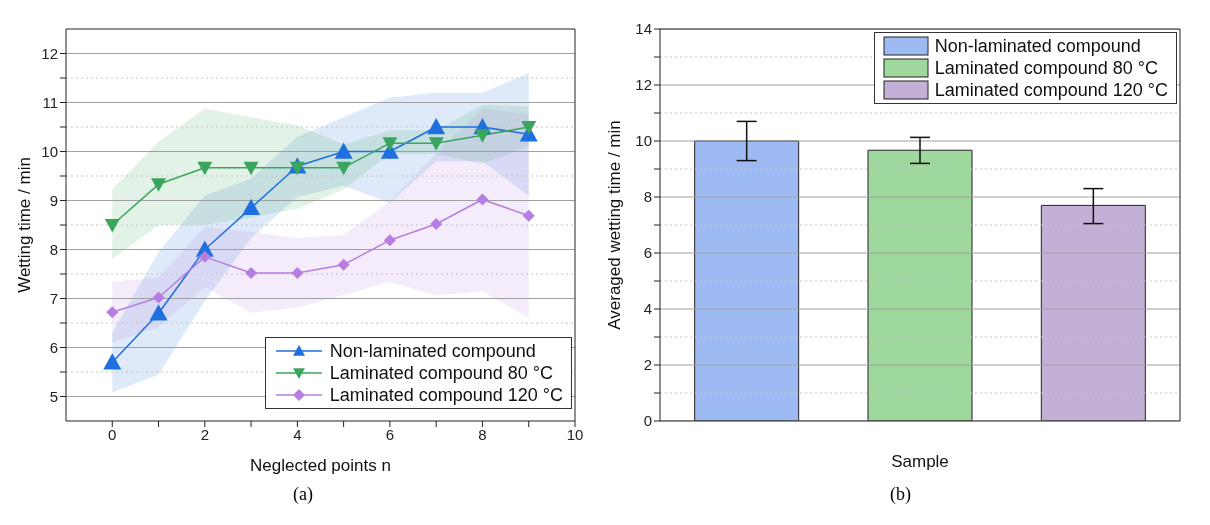 This screenshot has width=1210, height=525. Describe the element at coordinates (112, 434) in the screenshot. I see `x-tick-label: 0` at that location.